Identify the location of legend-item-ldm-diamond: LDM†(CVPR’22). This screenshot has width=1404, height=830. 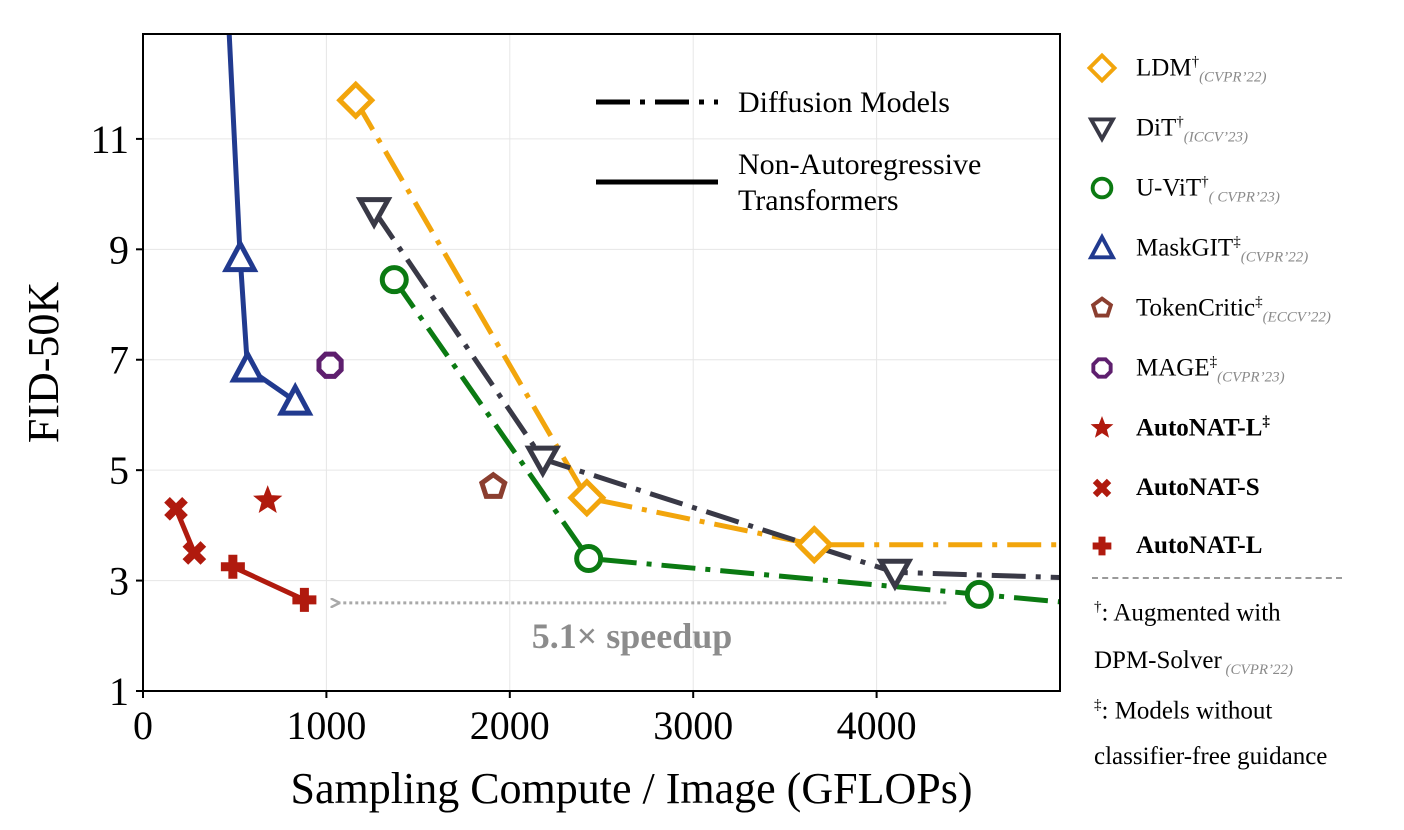
(1242, 68).